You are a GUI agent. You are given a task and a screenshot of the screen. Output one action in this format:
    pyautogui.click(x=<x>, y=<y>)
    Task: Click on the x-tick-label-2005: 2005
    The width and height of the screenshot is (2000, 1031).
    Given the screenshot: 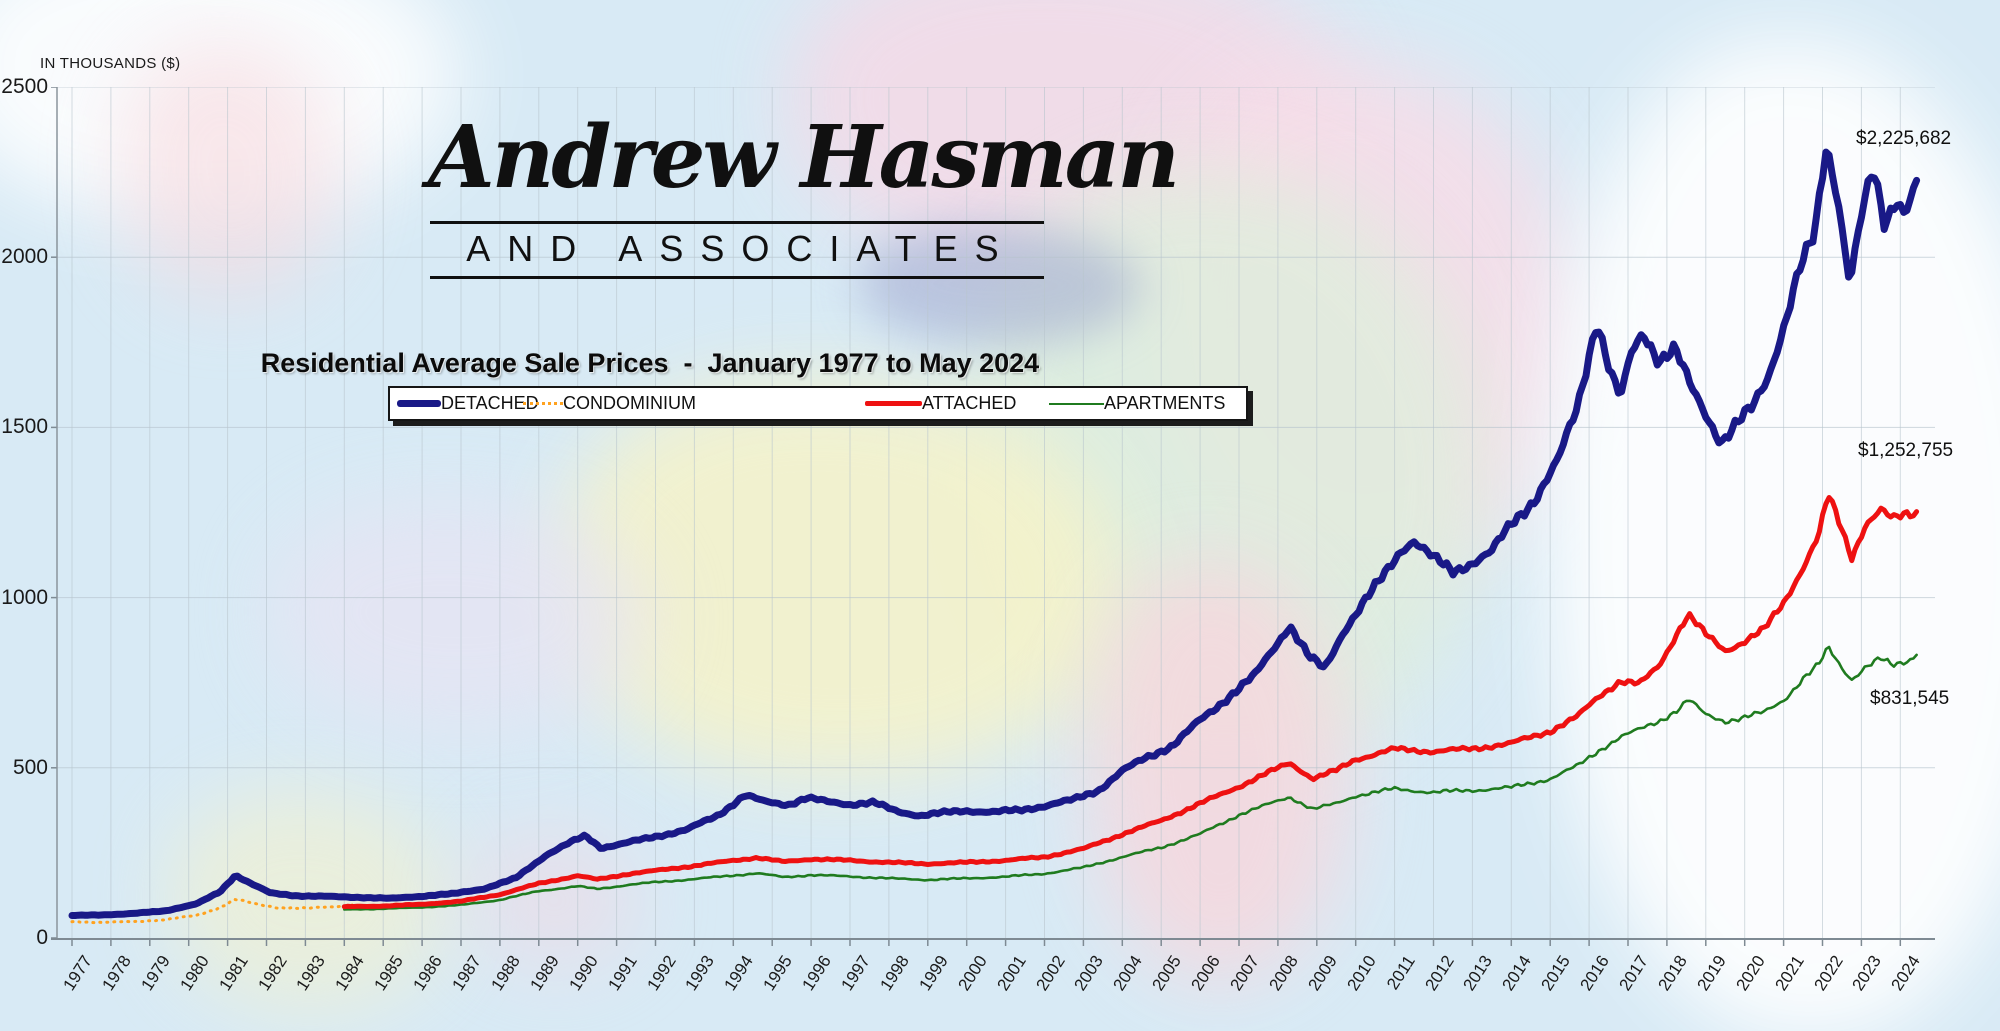 What is the action you would take?
    pyautogui.click(x=1167, y=973)
    